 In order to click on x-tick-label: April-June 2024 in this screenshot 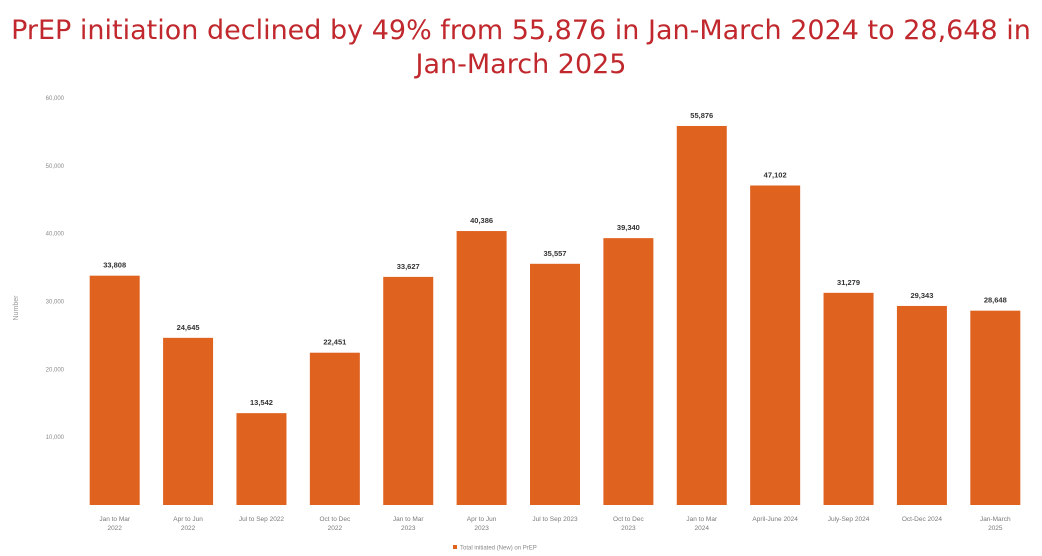, I will do `click(775, 519)`.